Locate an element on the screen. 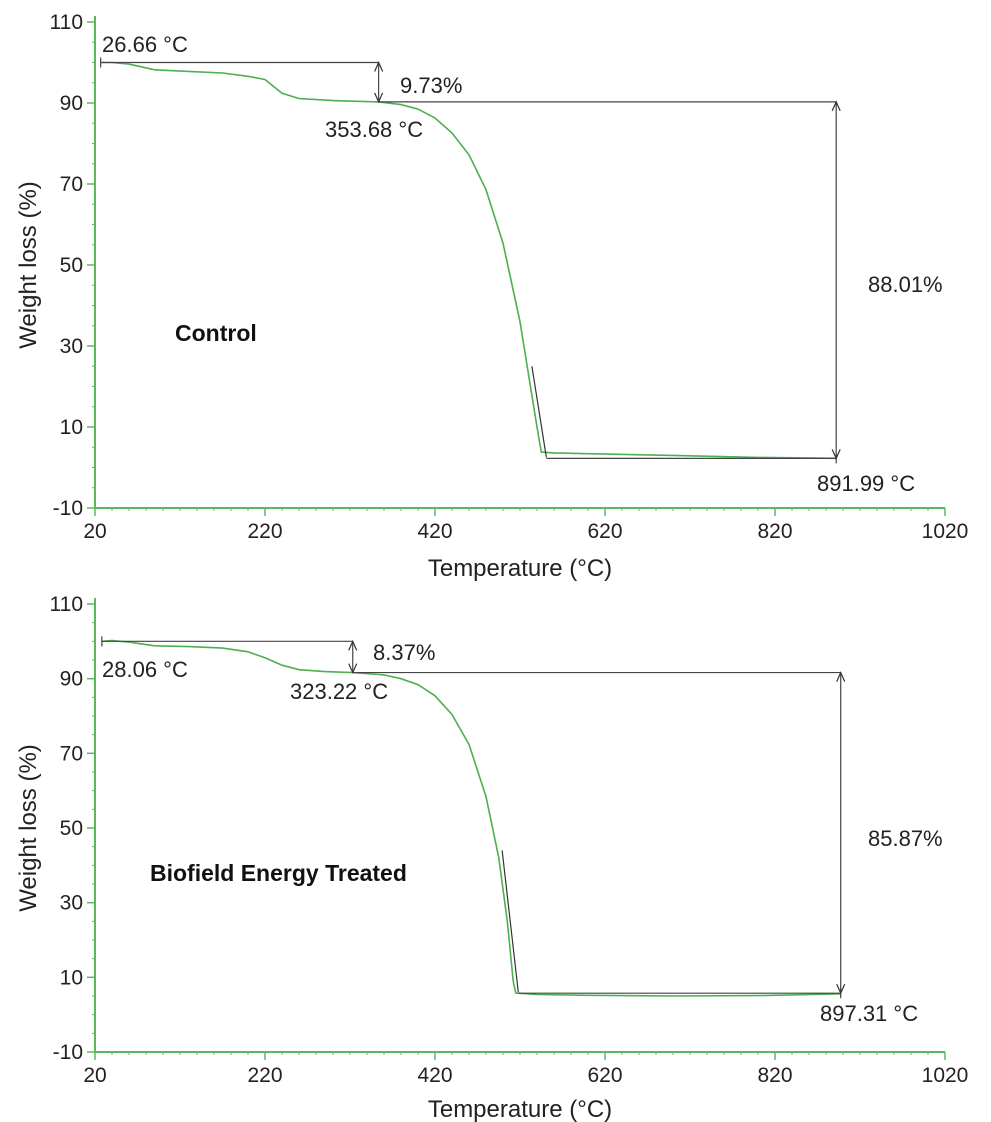  panel-label: Biofield Energy Treated is located at coordinates (278, 873).